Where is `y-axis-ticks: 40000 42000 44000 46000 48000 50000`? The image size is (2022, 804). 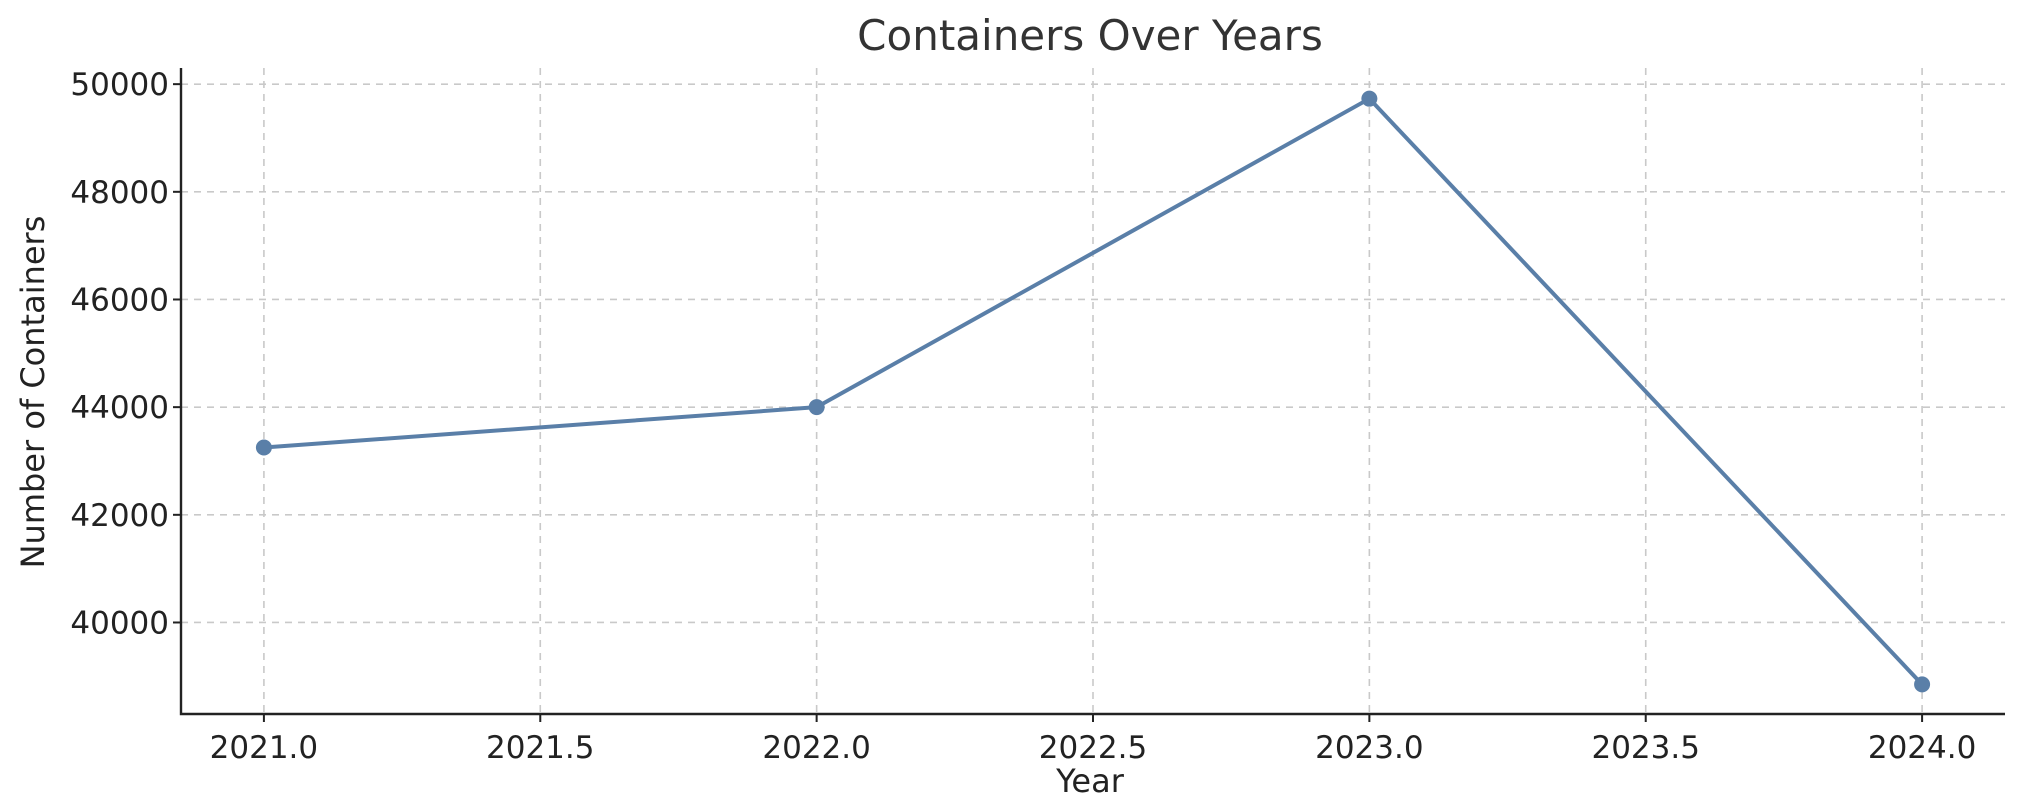
y-axis-ticks: 40000 42000 44000 46000 48000 50000 is located at coordinates (125, 354).